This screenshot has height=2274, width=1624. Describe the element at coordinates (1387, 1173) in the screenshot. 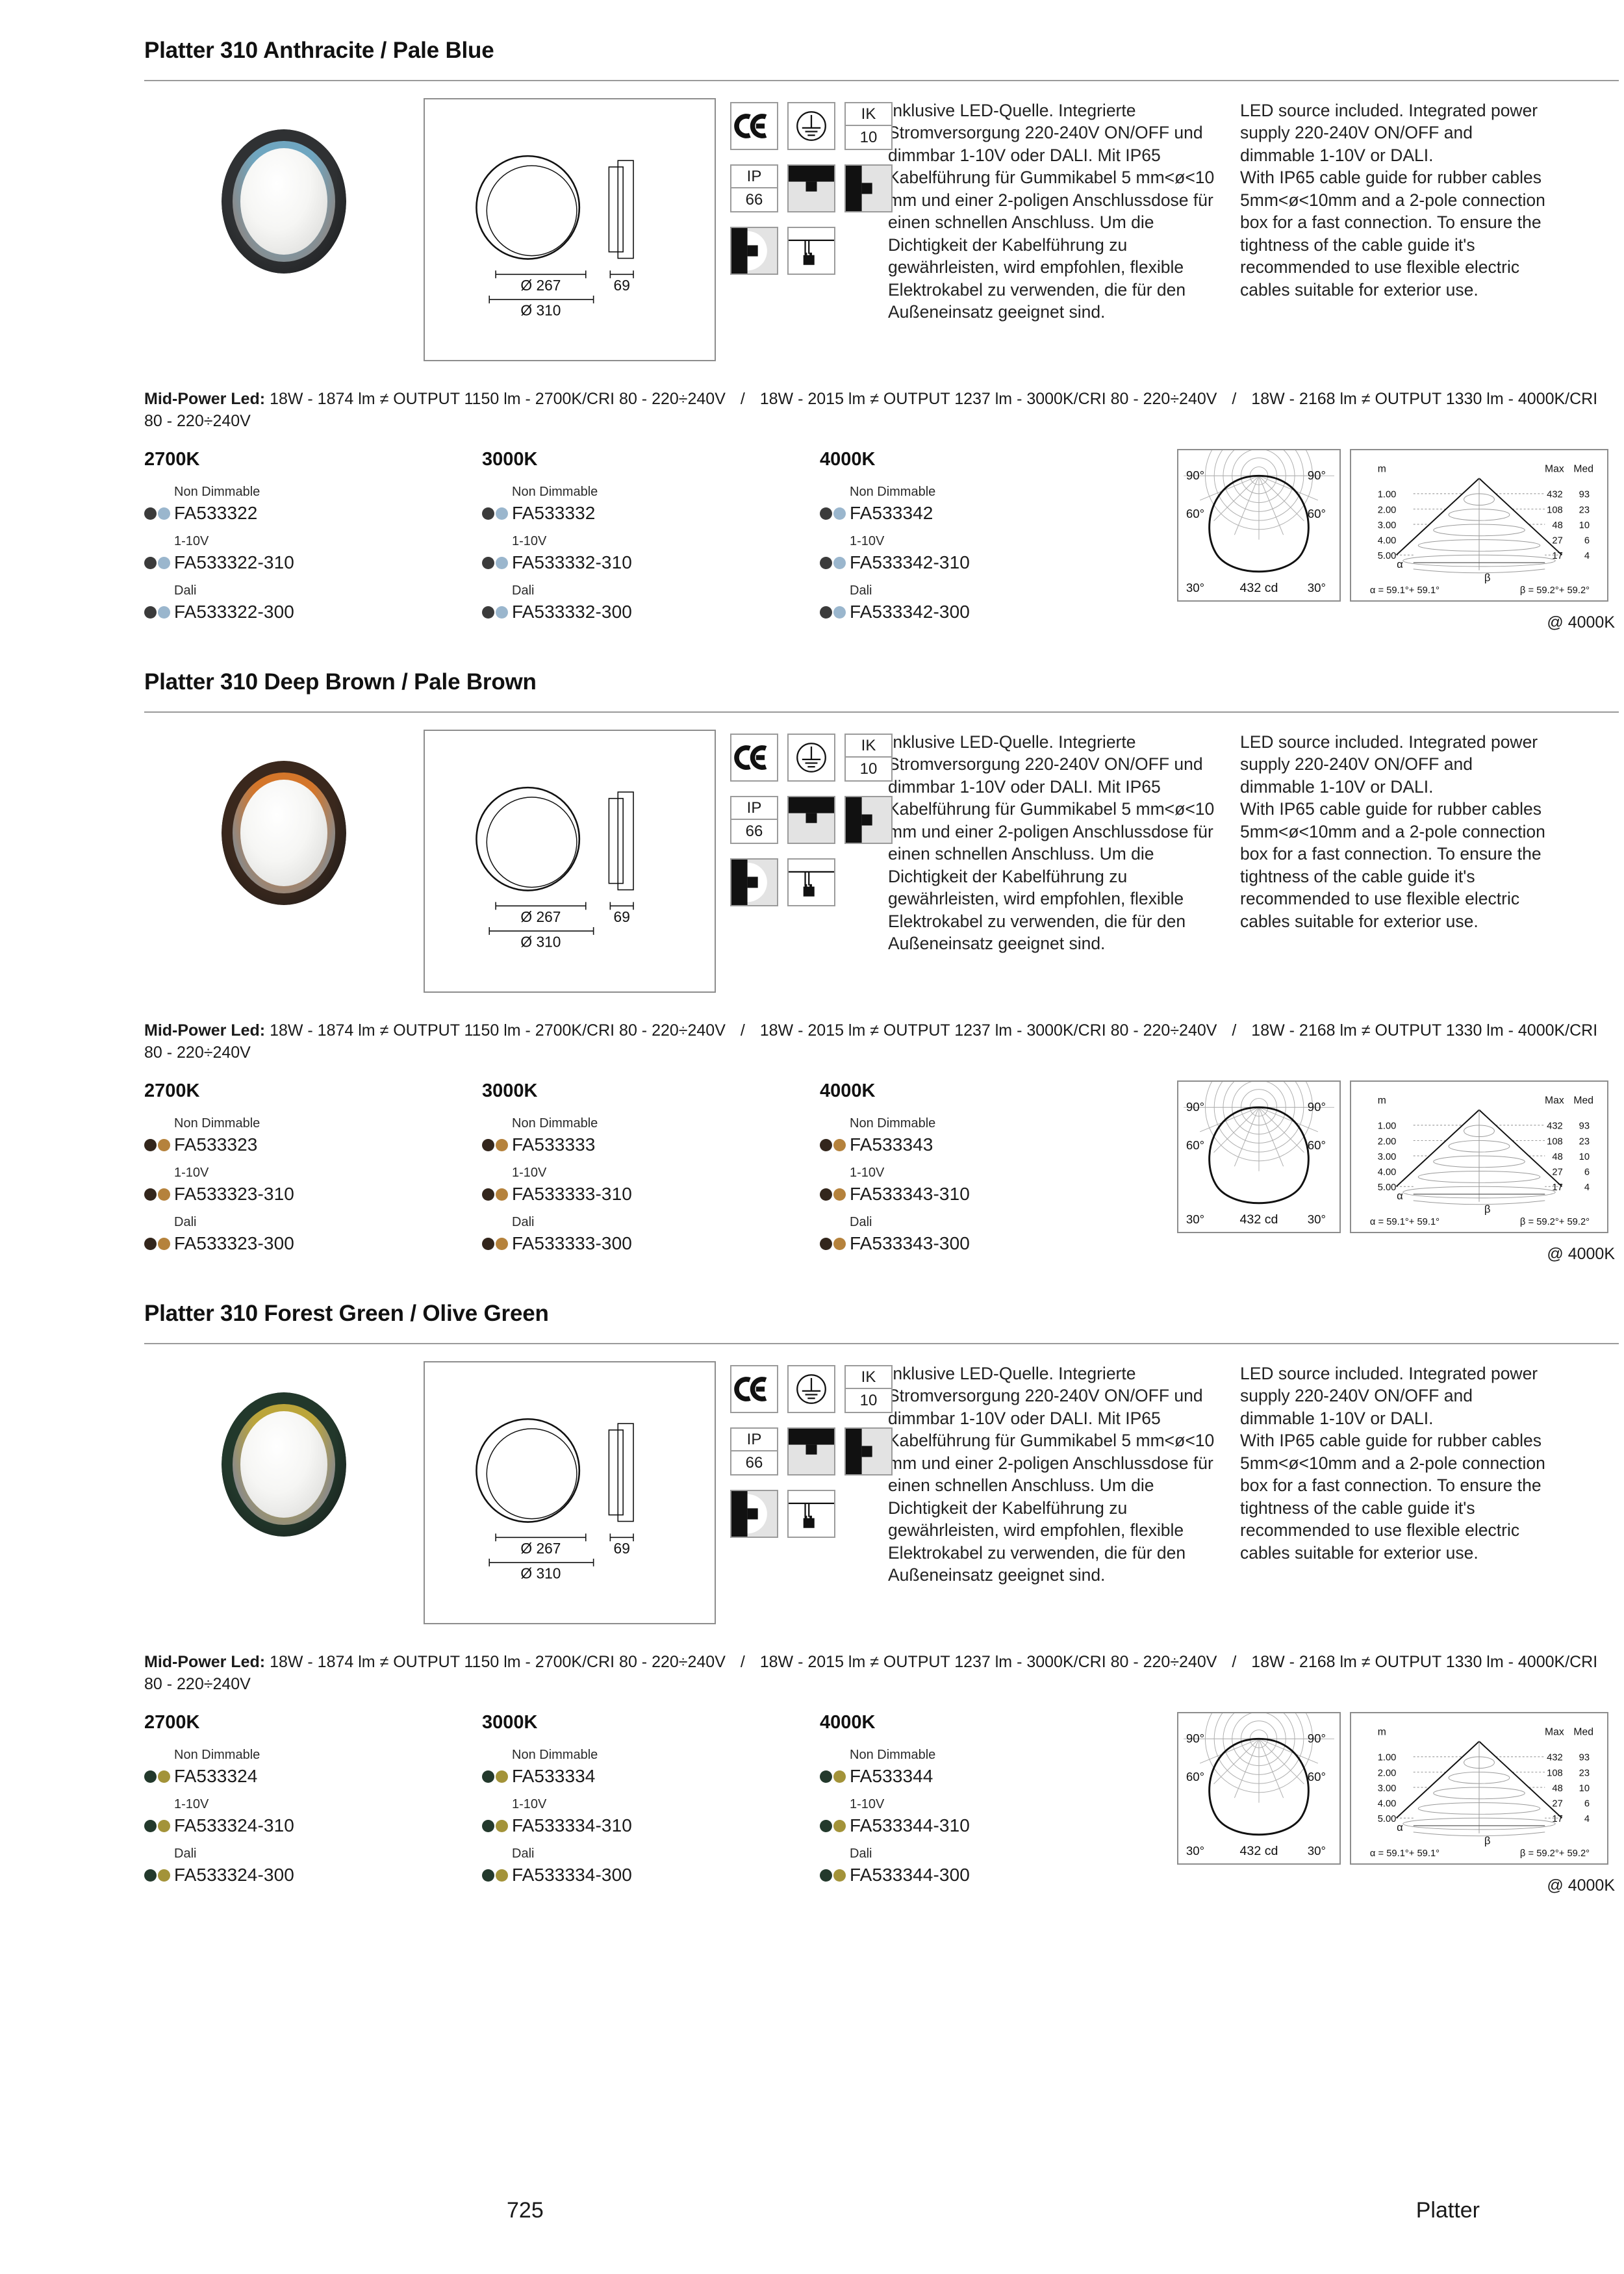

I see `svg-text: 4.00` at that location.